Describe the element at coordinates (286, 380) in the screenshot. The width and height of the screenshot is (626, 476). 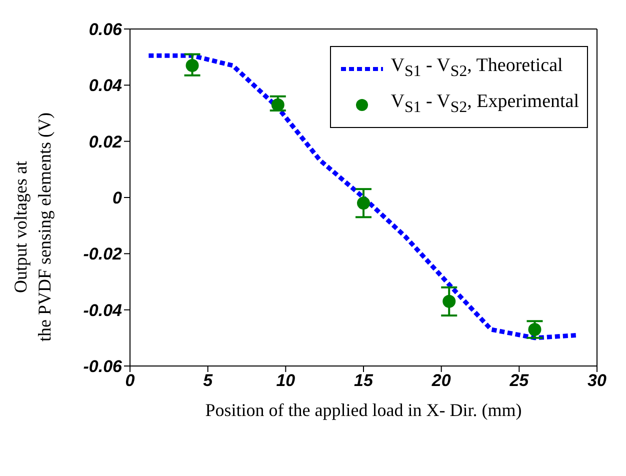
I see `x-tick-label: 10` at that location.